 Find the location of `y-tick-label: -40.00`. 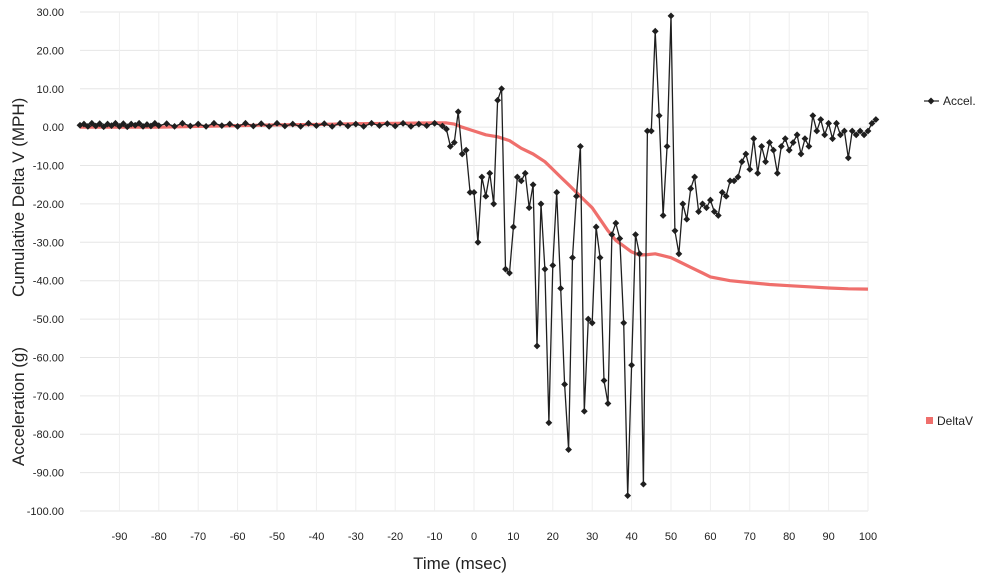

y-tick-label: -40.00 is located at coordinates (48, 282).